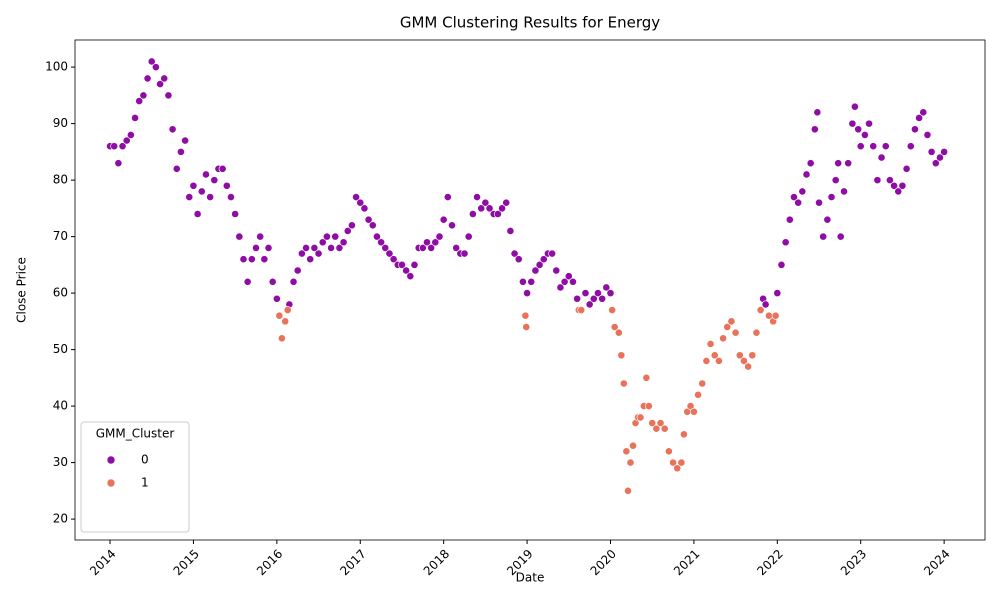 Image resolution: width=1000 pixels, height=600 pixels. What do you see at coordinates (530, 578) in the screenshot?
I see `x-axis-label: Date` at bounding box center [530, 578].